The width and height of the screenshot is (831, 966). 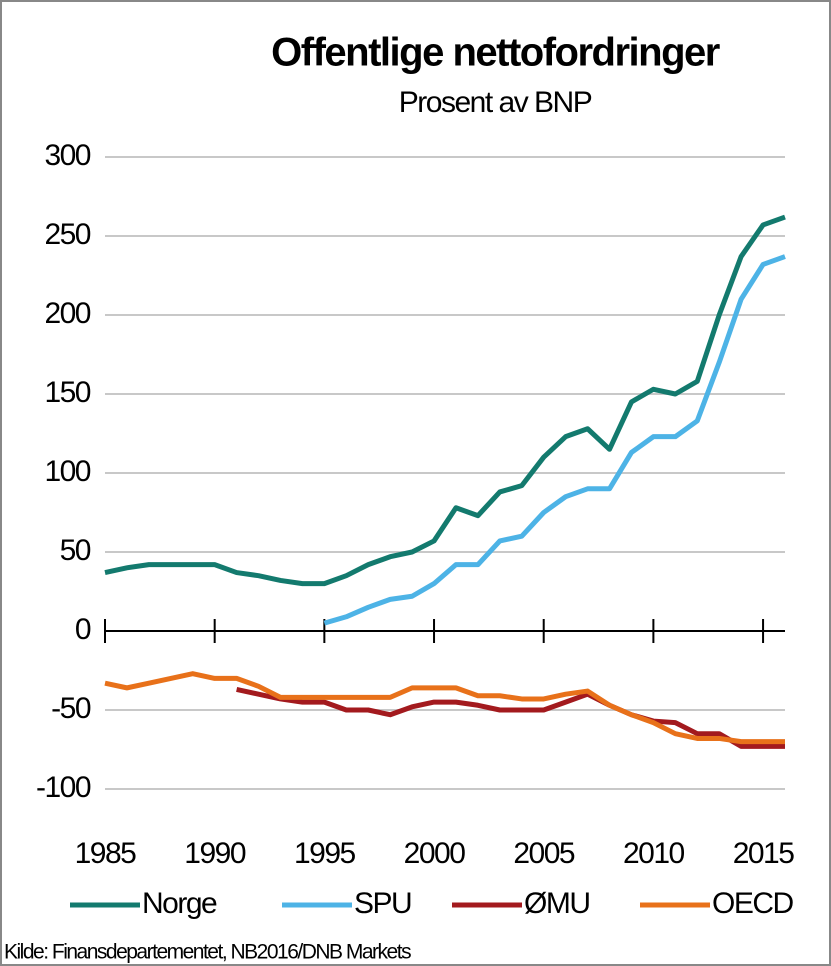 What do you see at coordinates (67, 313) in the screenshot?
I see `y-tick-label: 200` at bounding box center [67, 313].